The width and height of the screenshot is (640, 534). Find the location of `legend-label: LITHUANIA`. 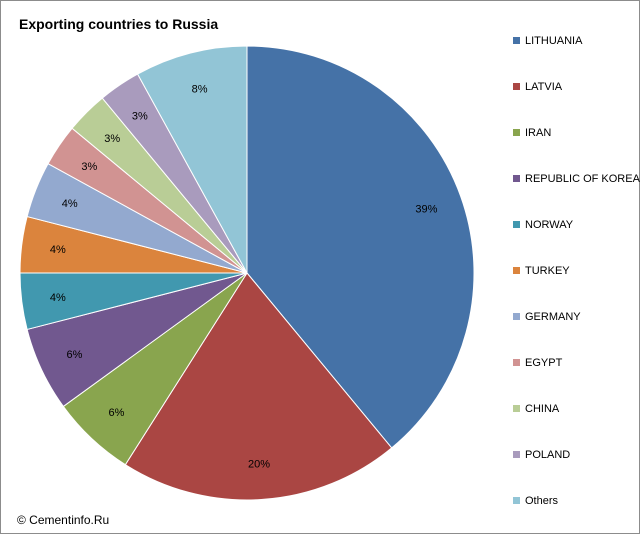

legend-label: LITHUANIA is located at coordinates (554, 41).